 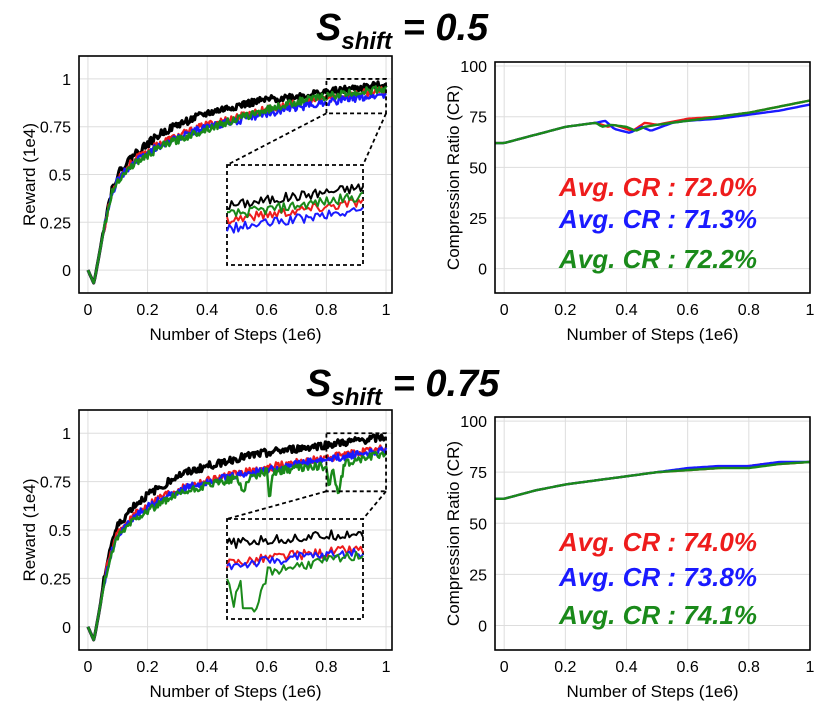 What do you see at coordinates (657, 259) in the screenshot?
I see `avg-cr-label-green: Avg. CR : 72.2%` at bounding box center [657, 259].